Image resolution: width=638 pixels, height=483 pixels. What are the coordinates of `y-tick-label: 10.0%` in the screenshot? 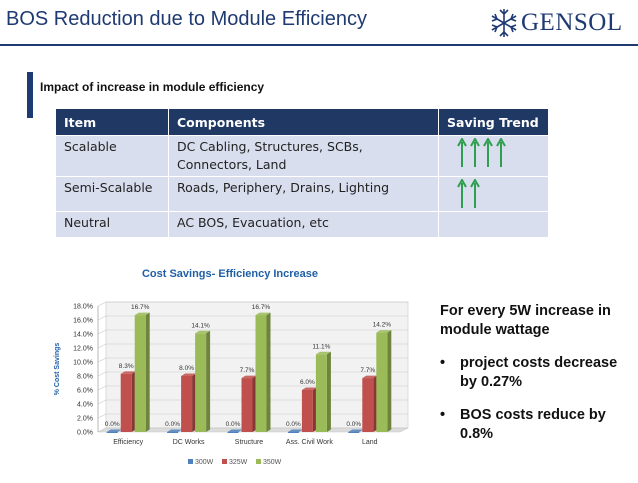 It's located at (83, 363).